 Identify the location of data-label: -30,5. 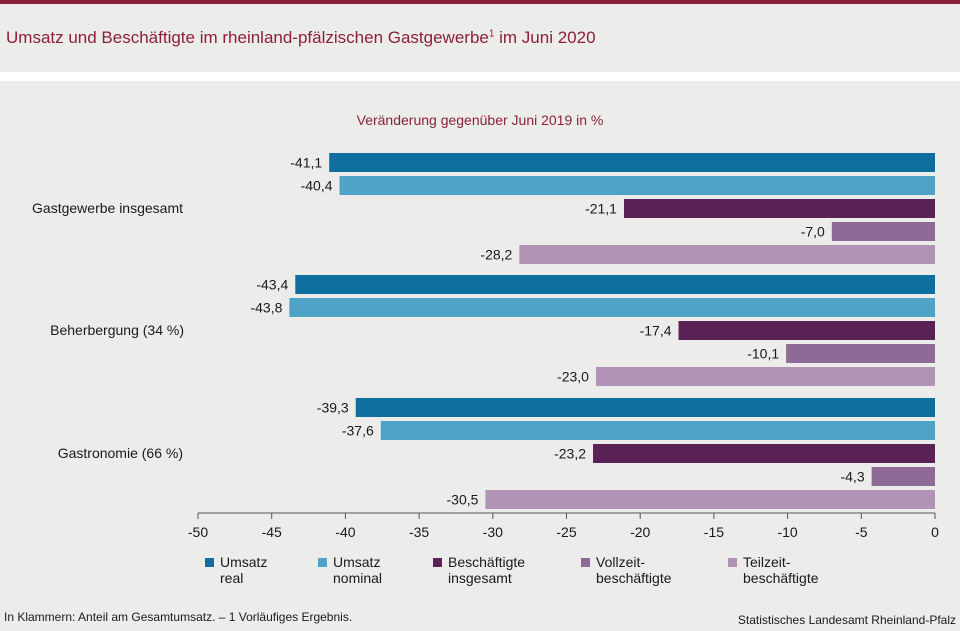
(463, 500).